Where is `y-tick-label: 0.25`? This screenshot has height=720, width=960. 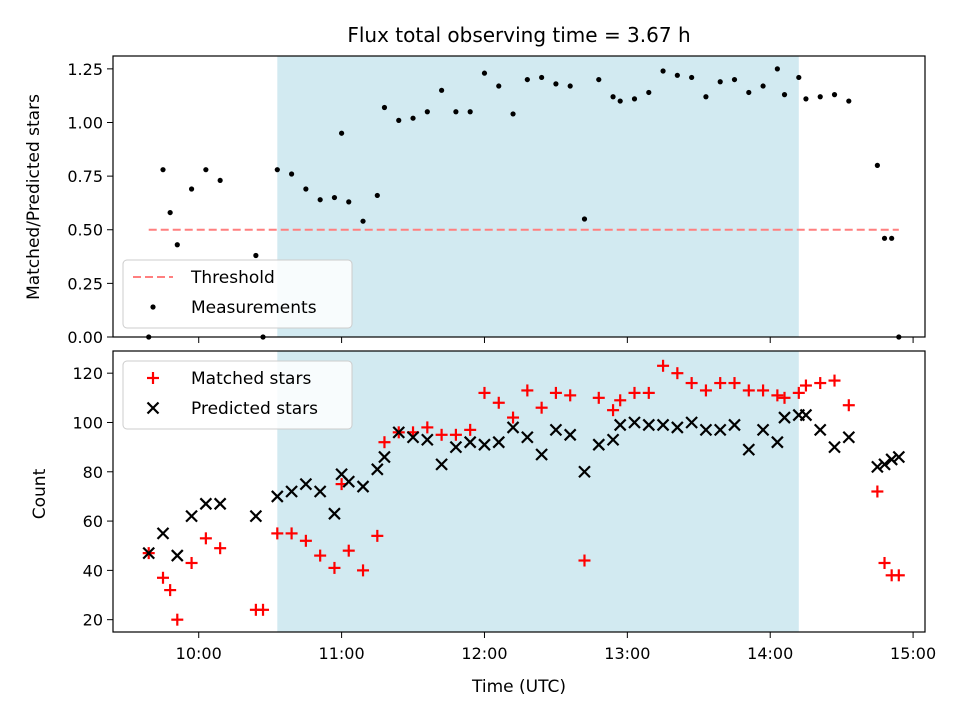
y-tick-label: 0.25 is located at coordinates (85, 283).